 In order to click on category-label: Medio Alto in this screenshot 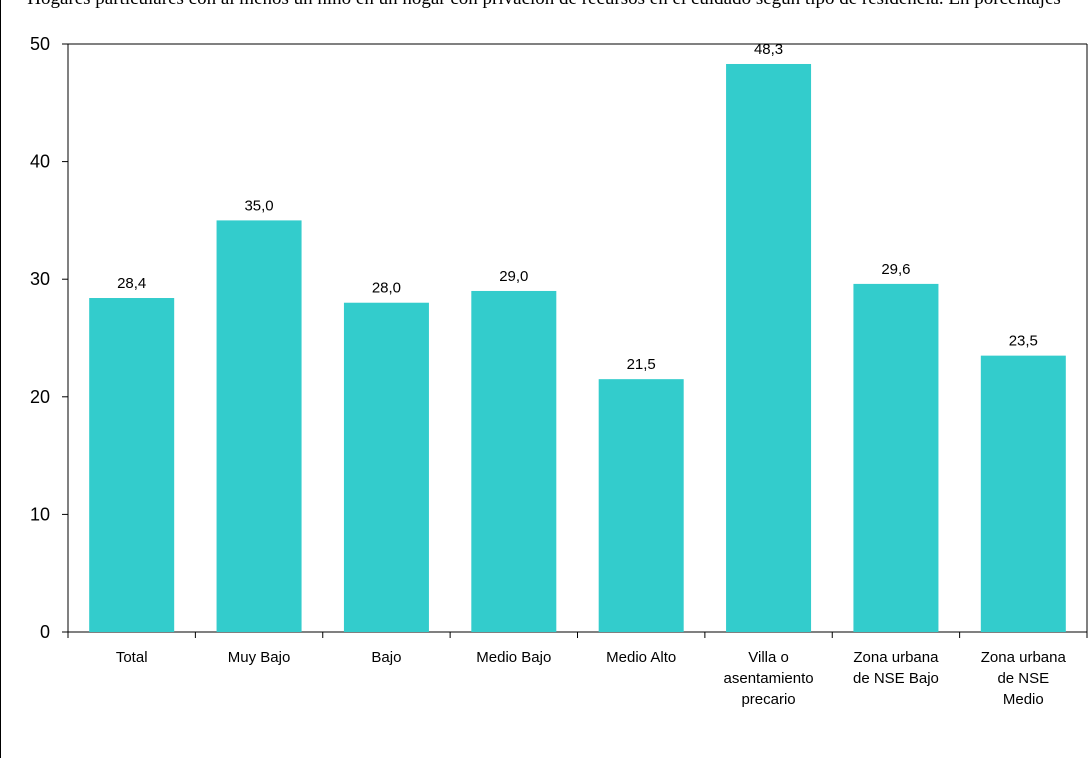, I will do `click(641, 657)`.